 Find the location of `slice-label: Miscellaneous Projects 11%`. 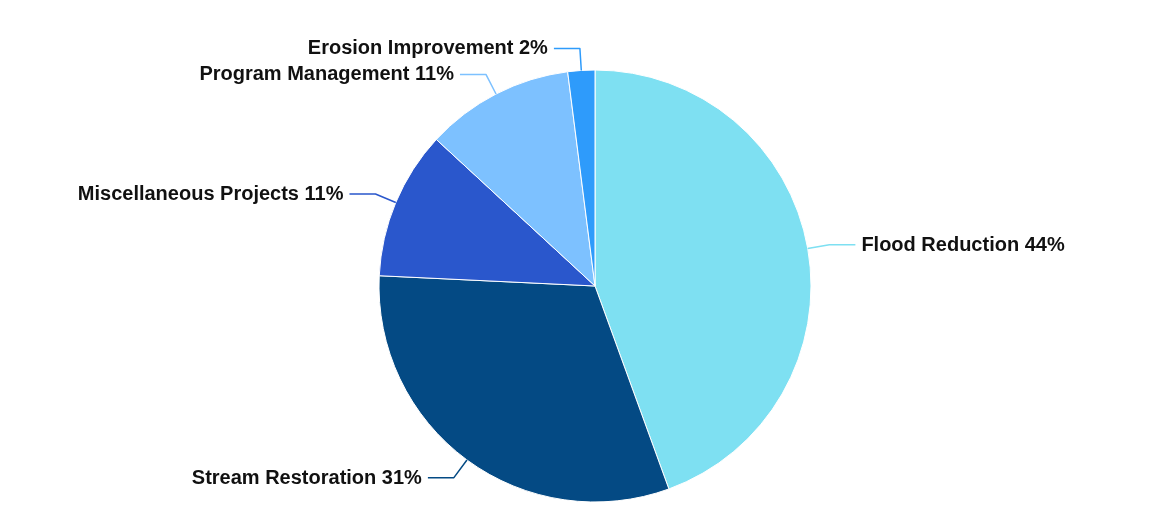

slice-label: Miscellaneous Projects 11% is located at coordinates (210, 193).